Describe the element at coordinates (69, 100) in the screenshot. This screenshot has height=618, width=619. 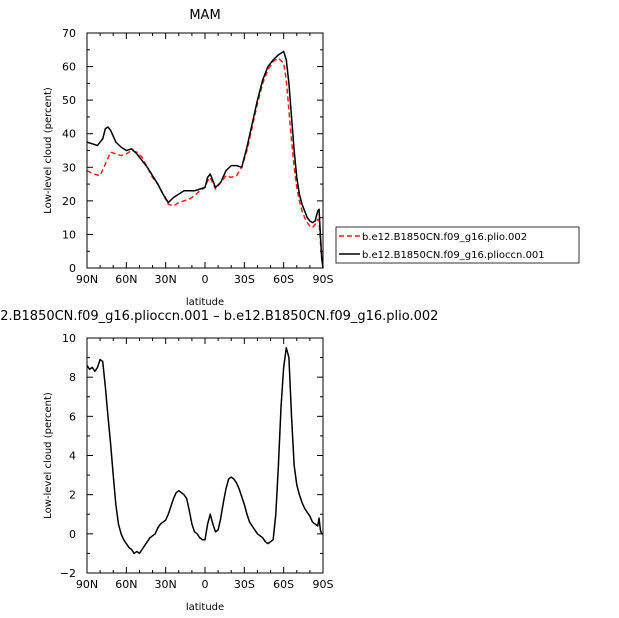
I see `top-ytick-label: 50` at that location.